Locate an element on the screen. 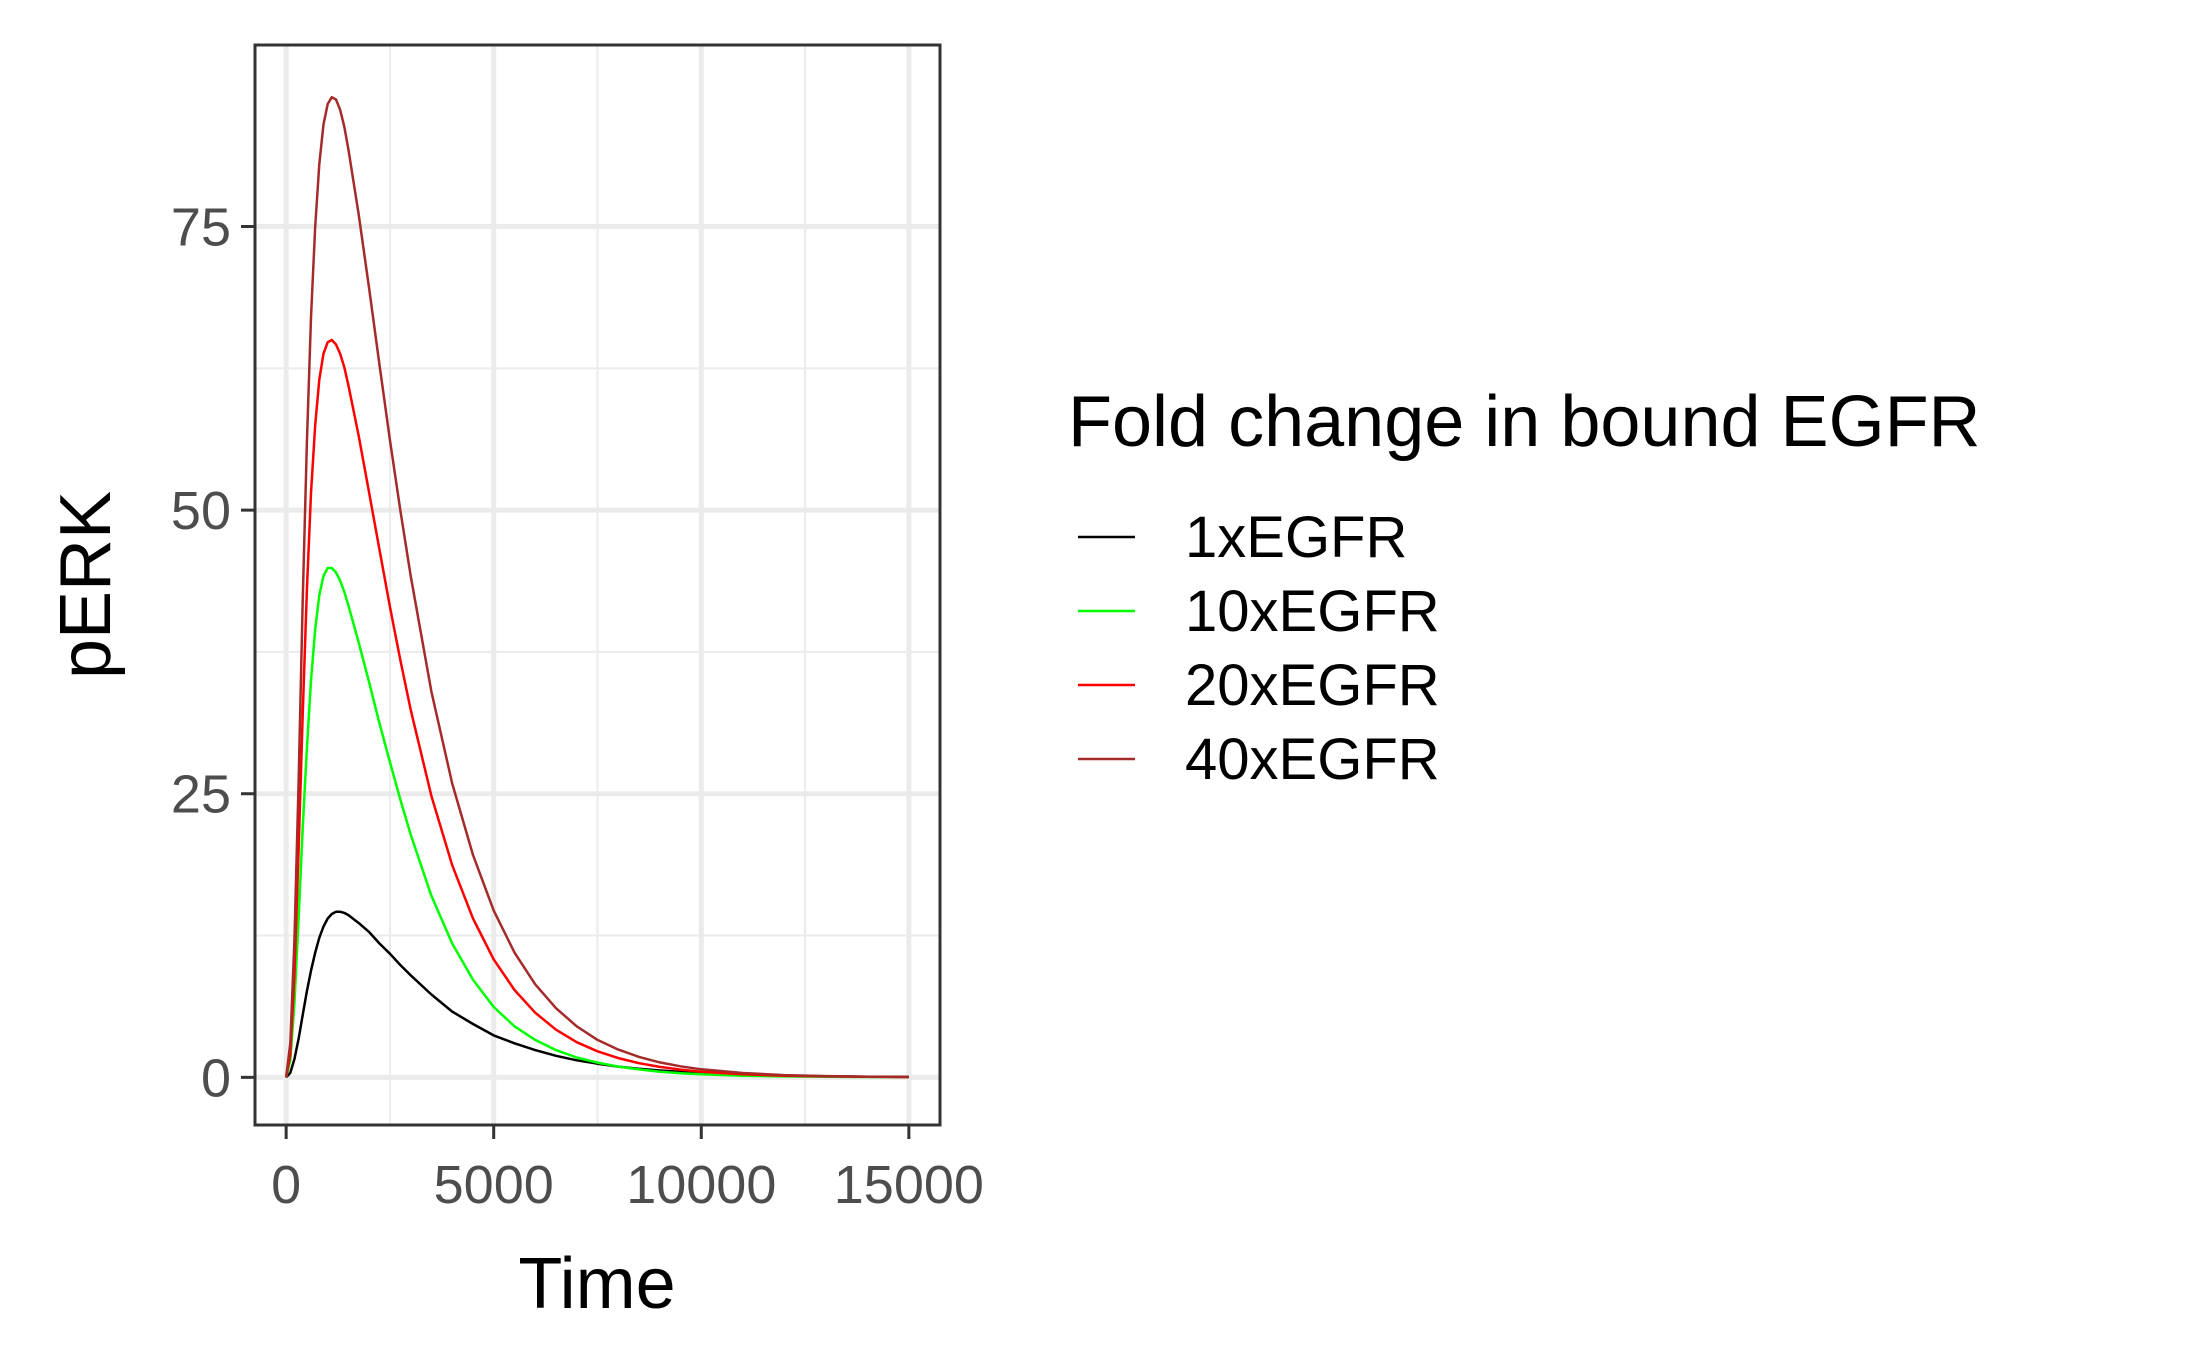 Image resolution: width=2187 pixels, height=1350 pixels. x-axis: 0 5000 10000 15000 is located at coordinates (627, 1170).